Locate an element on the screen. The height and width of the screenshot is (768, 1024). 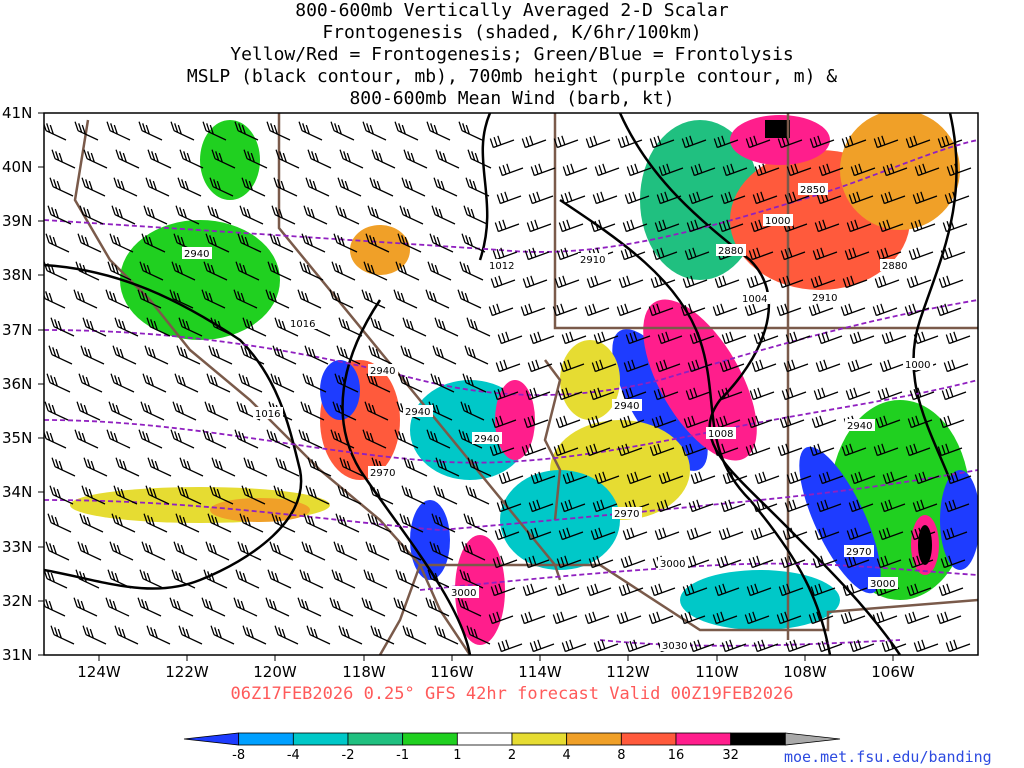
colorbar-label: 32 is located at coordinates (730, 755).